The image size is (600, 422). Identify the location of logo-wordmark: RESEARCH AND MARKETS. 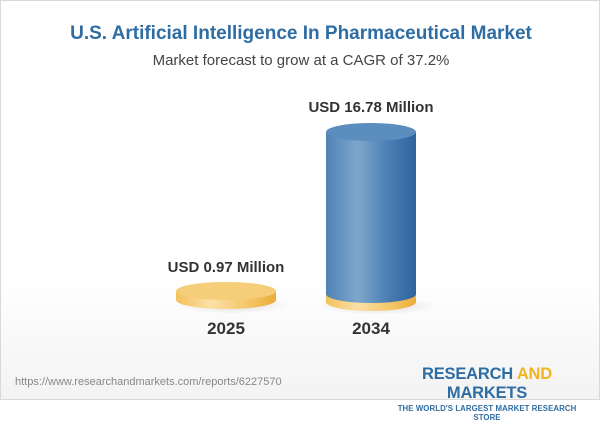
(487, 383).